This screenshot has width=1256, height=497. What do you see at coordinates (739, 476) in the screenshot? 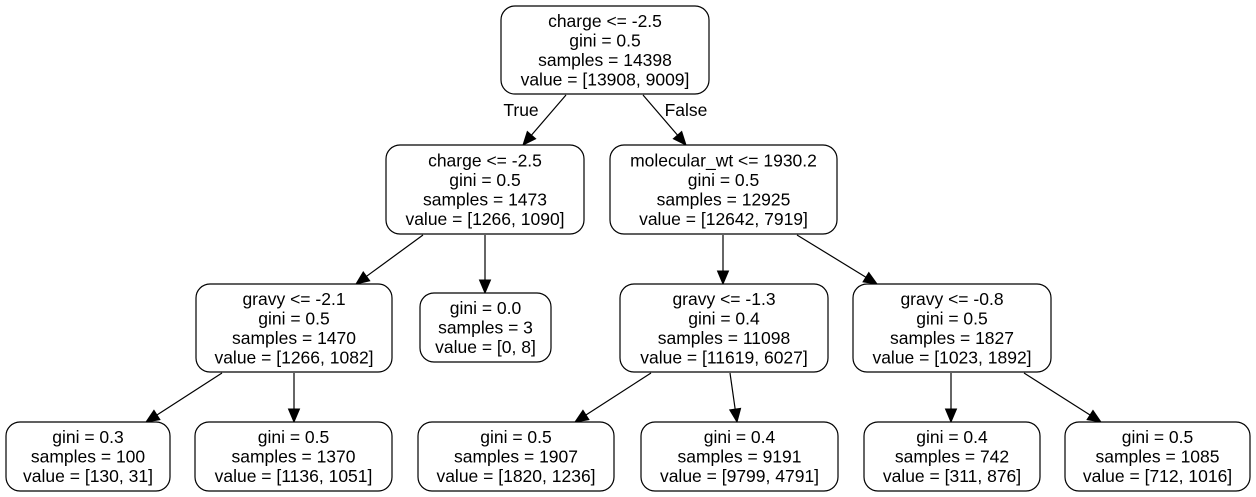
I see `node-text-line: value = [9799, 4791]` at bounding box center [739, 476].